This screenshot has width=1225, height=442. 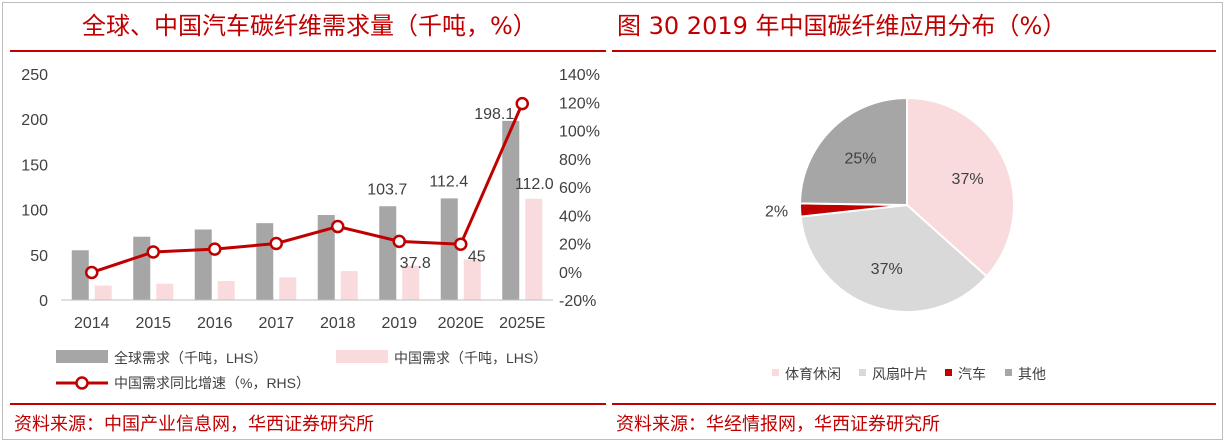 What do you see at coordinates (308, 404) in the screenshot?
I see `left-source-rule` at bounding box center [308, 404].